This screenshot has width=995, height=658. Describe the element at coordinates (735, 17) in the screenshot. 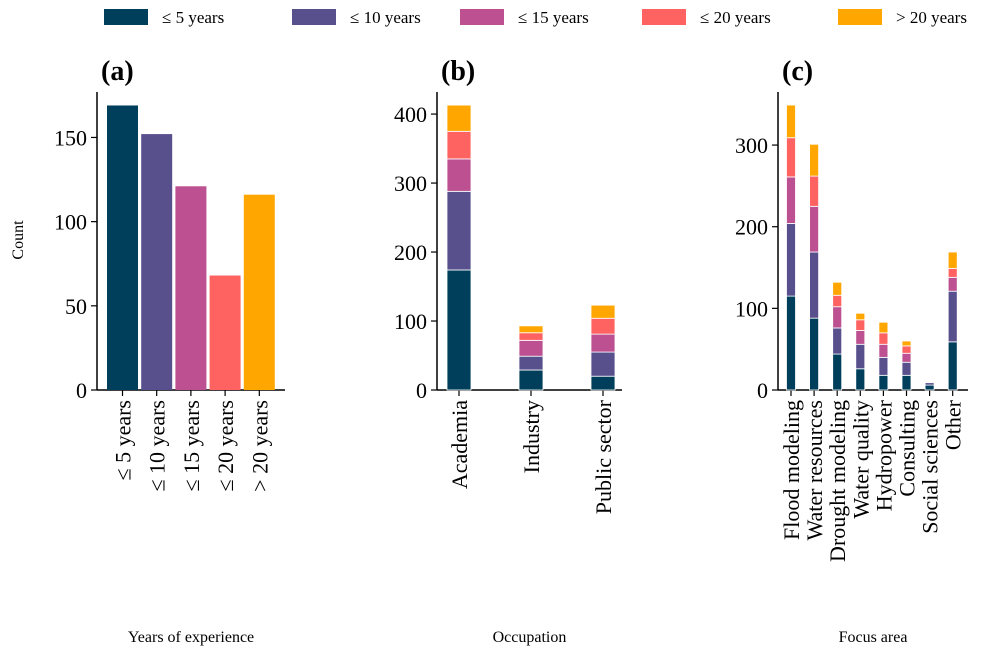

I see `legend-label: ≤ 20 years` at that location.